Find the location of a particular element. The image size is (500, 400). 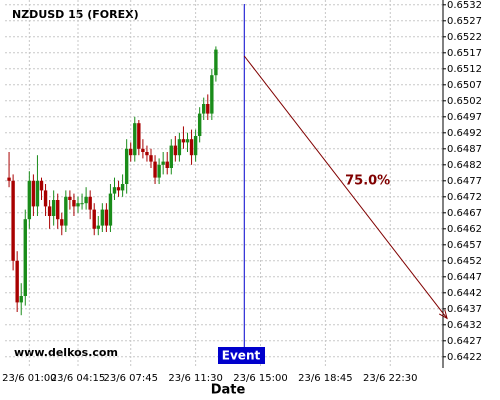

y-tick-label: 0.6432 is located at coordinates (464, 325).